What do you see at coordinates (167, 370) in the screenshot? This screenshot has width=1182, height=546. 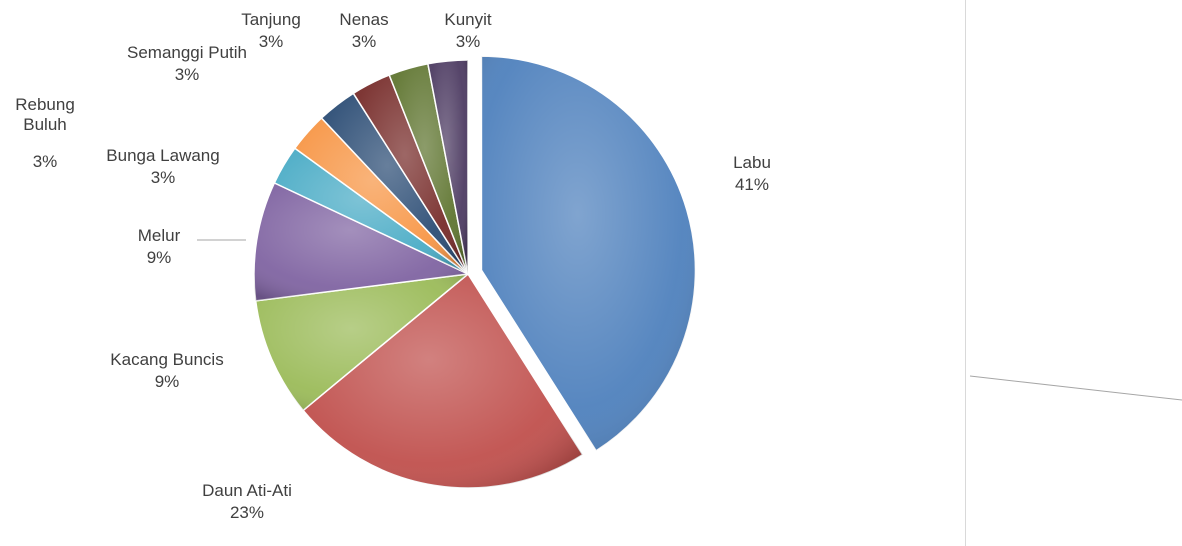 I see `data-label-kacang-buncis: Kacang Buncis 9%` at bounding box center [167, 370].